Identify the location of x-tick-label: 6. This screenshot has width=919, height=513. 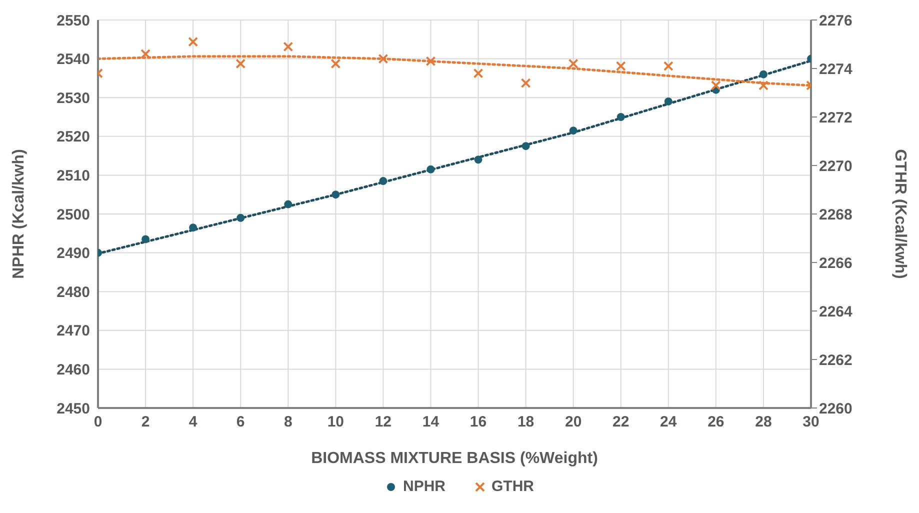
(240, 422).